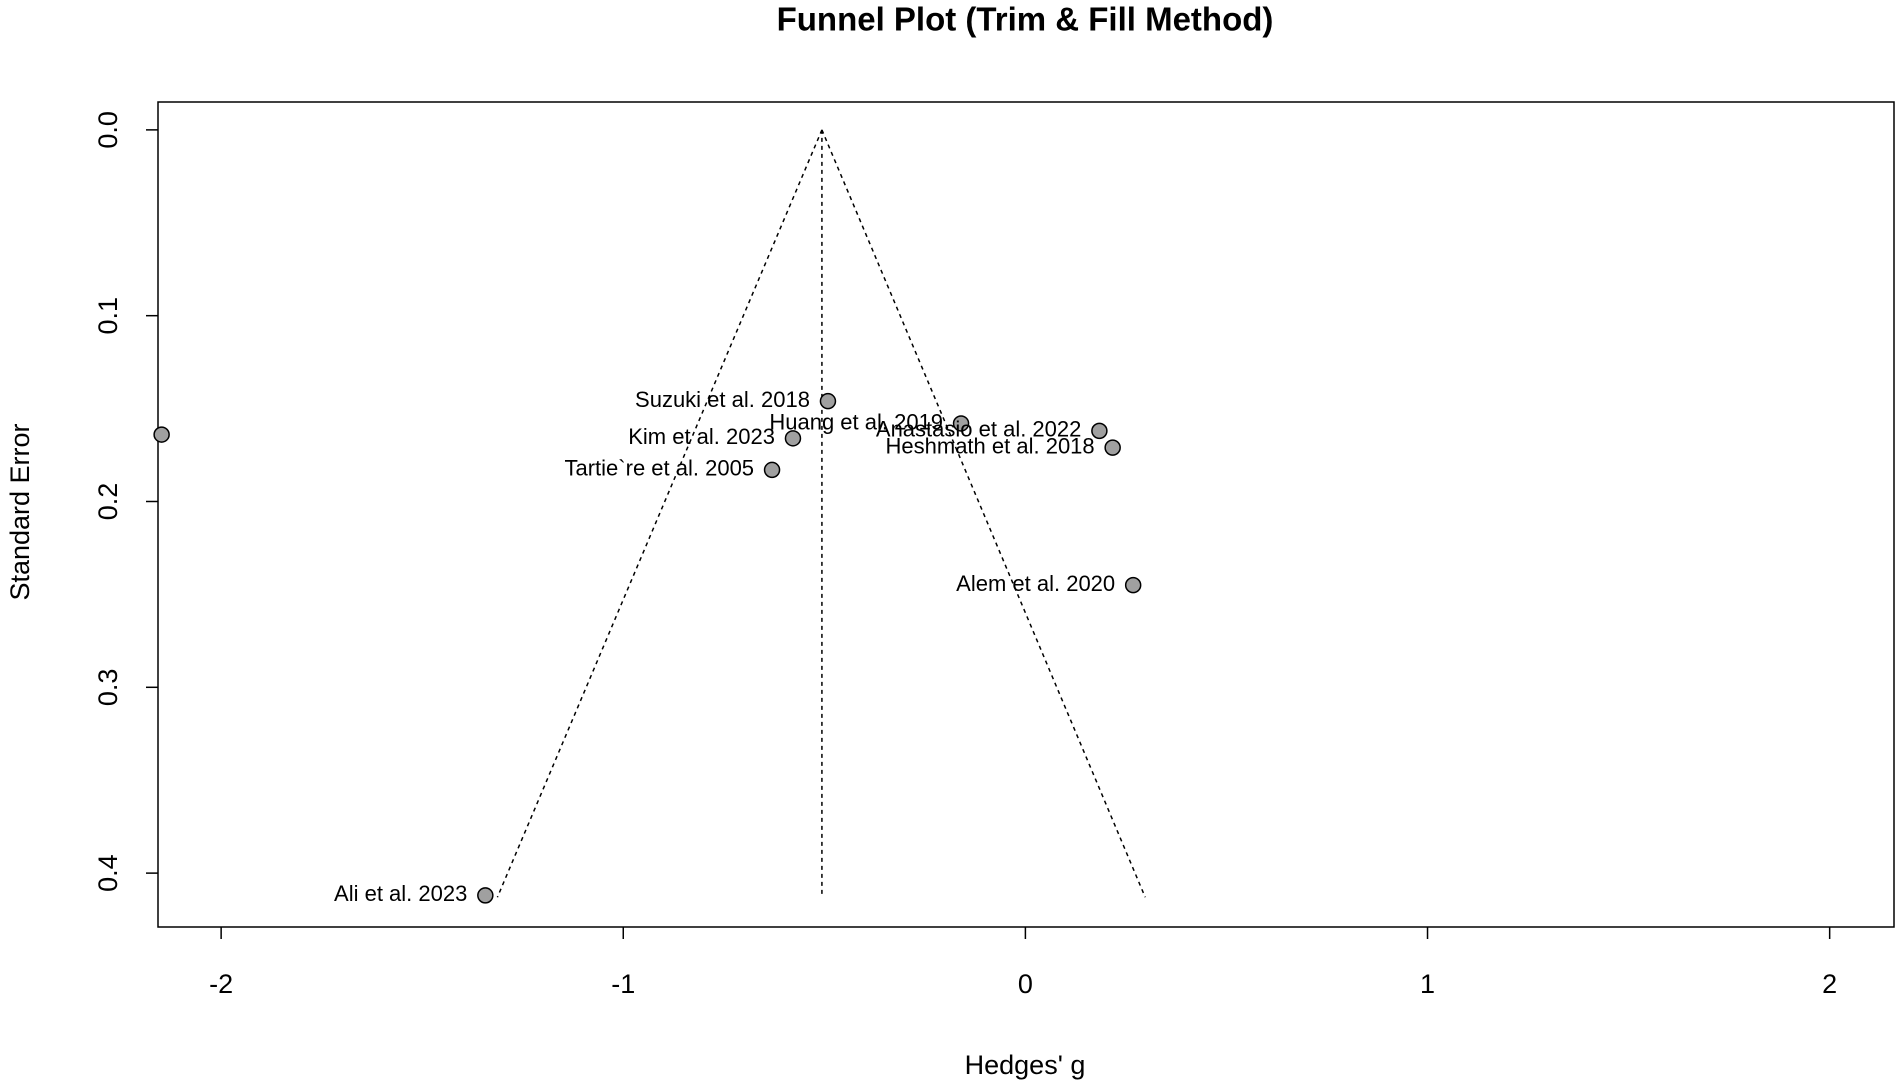 This screenshot has height=1088, width=1900. Describe the element at coordinates (1025, 1065) in the screenshot. I see `x-axis-title: Hedges' g` at that location.